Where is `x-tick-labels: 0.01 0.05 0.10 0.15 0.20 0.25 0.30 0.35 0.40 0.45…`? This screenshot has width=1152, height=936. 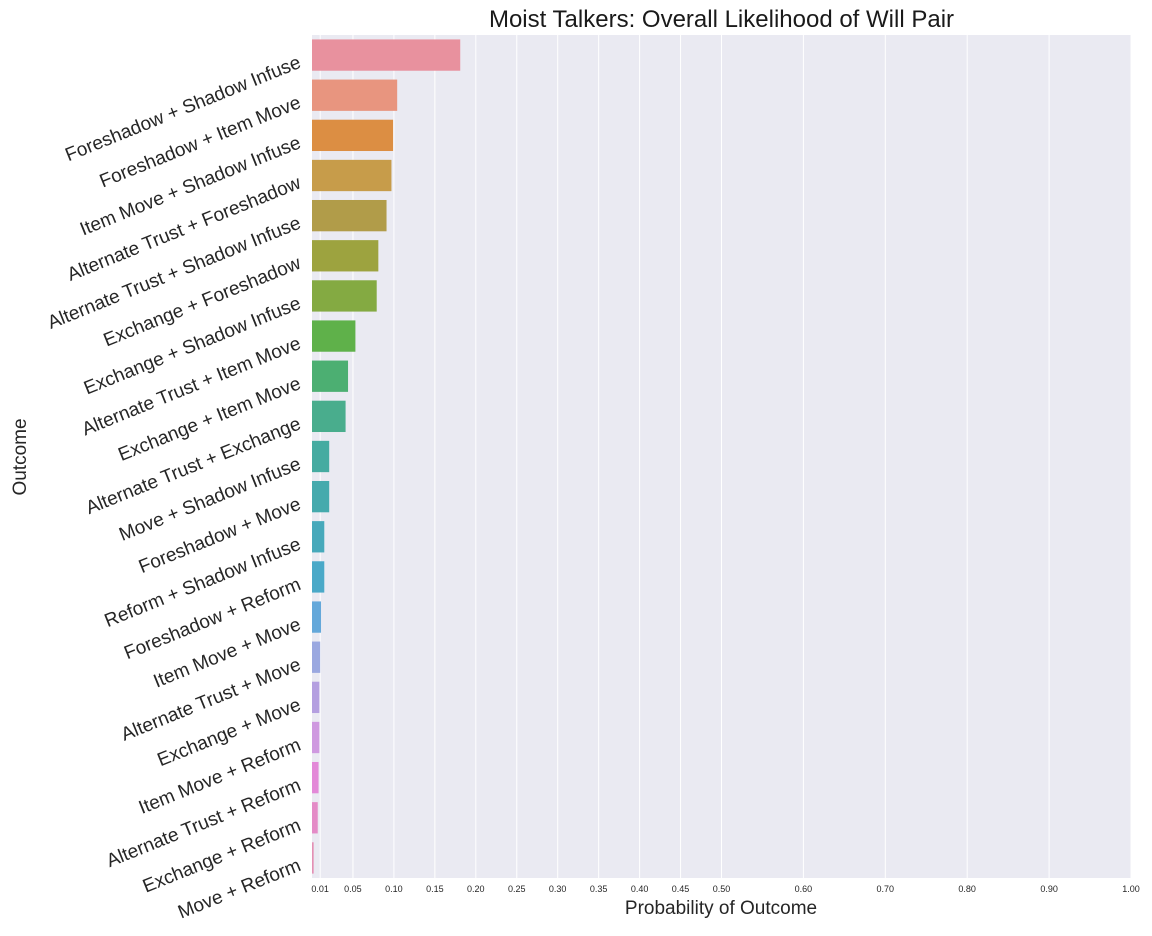 x-tick-labels: 0.01 0.05 0.10 0.15 0.20 0.25 0.30 0.35 0.40 0.45… is located at coordinates (725, 889).